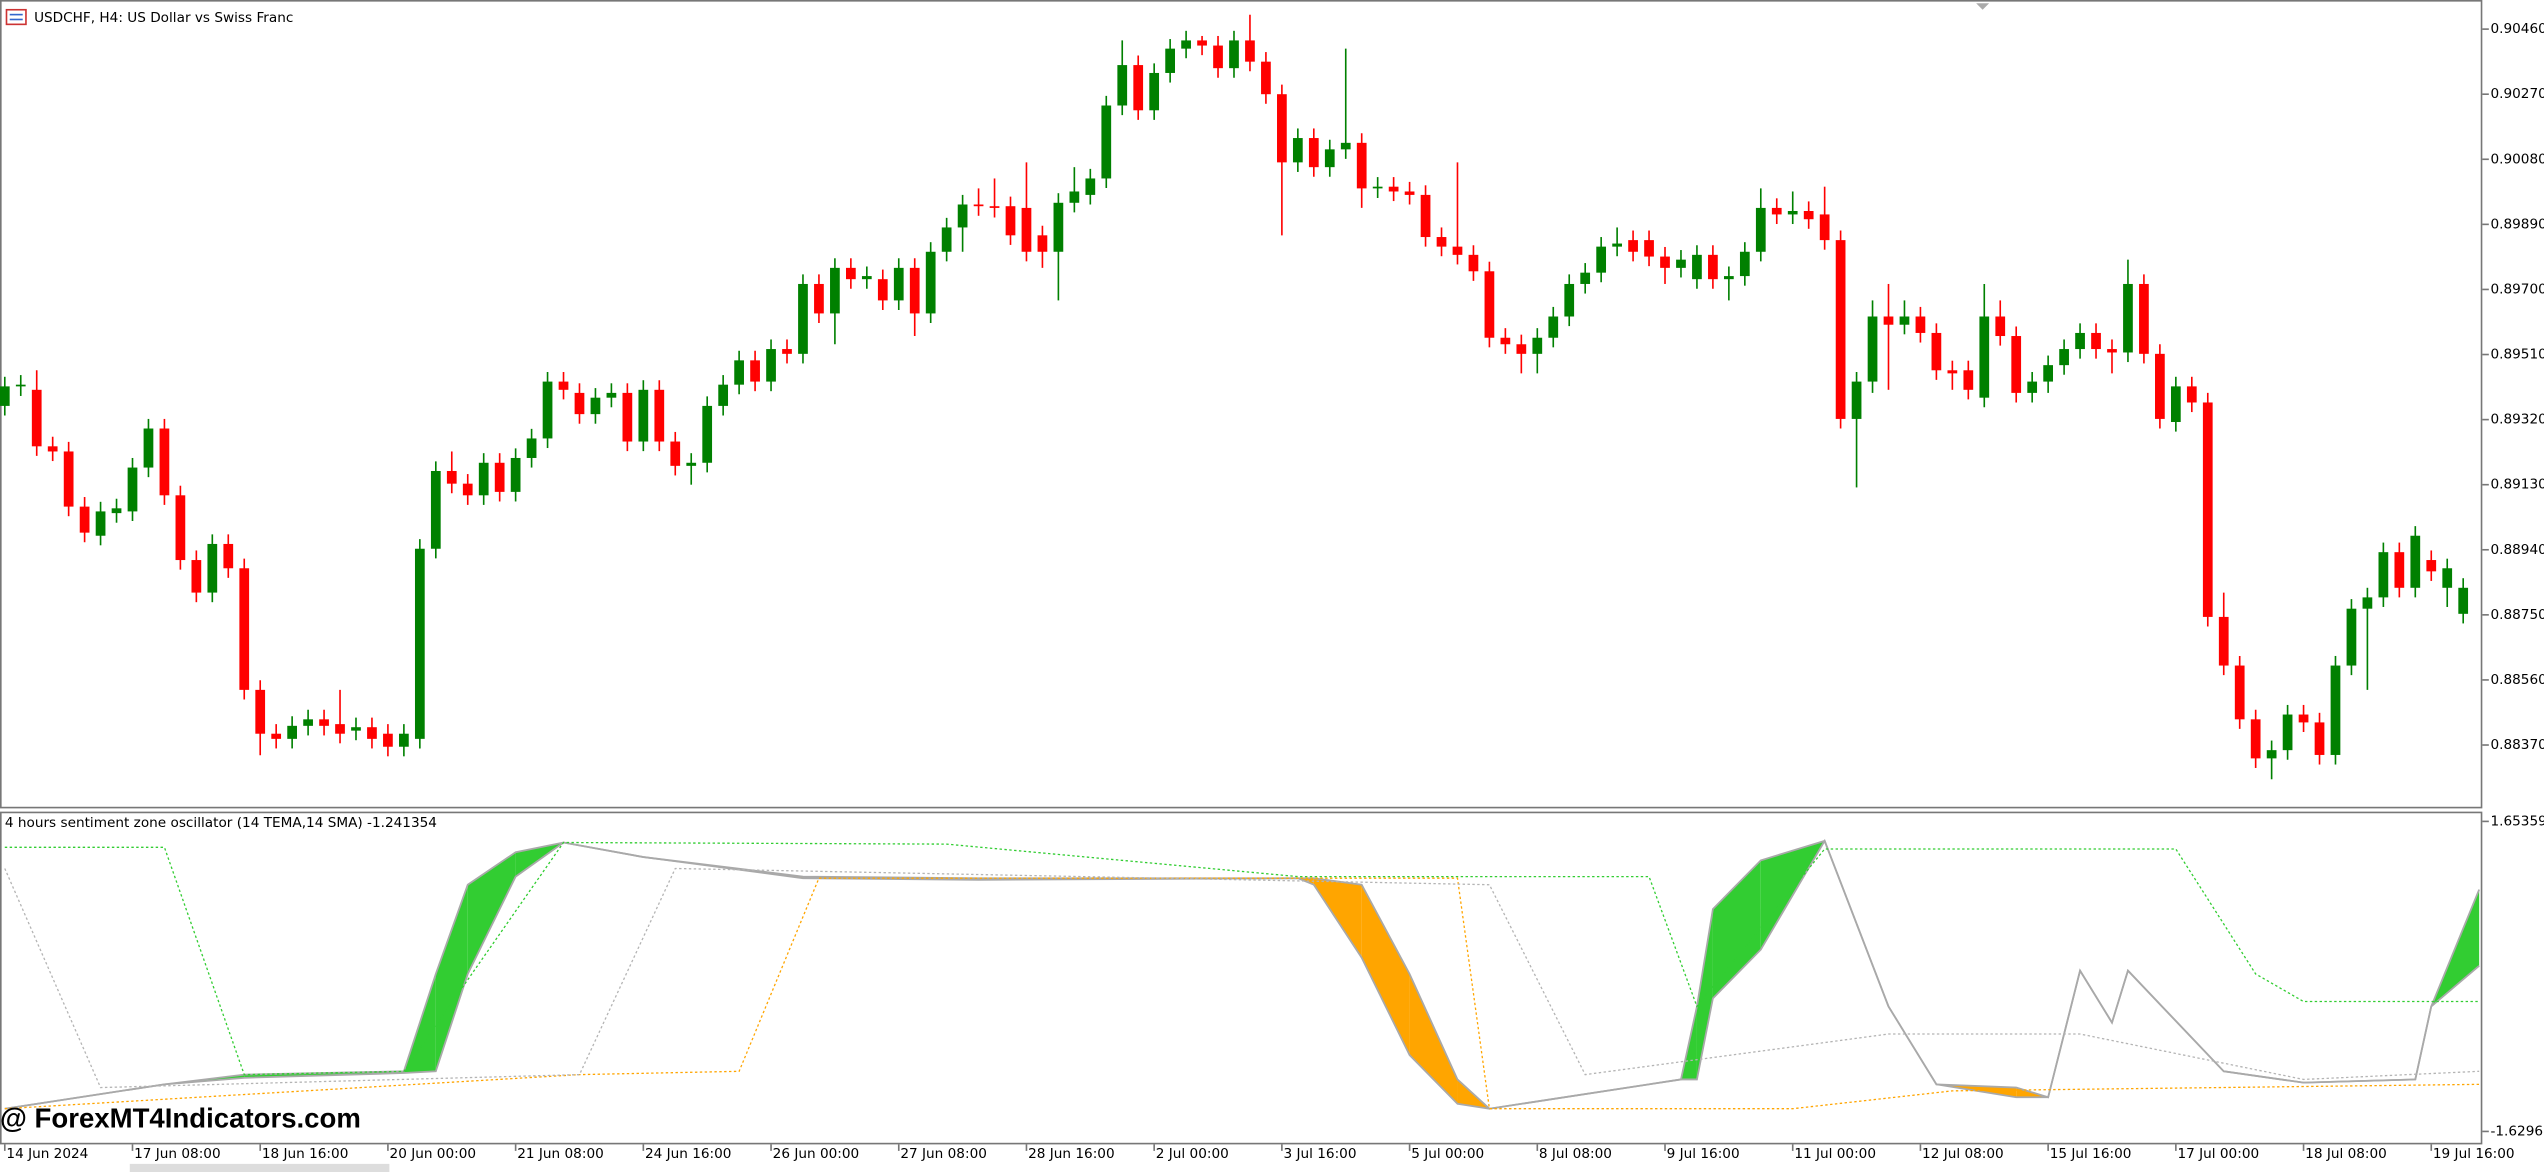 The image size is (2544, 1172). What do you see at coordinates (2517, 94) in the screenshot?
I see `y-tick-label: 0.90270` at bounding box center [2517, 94].